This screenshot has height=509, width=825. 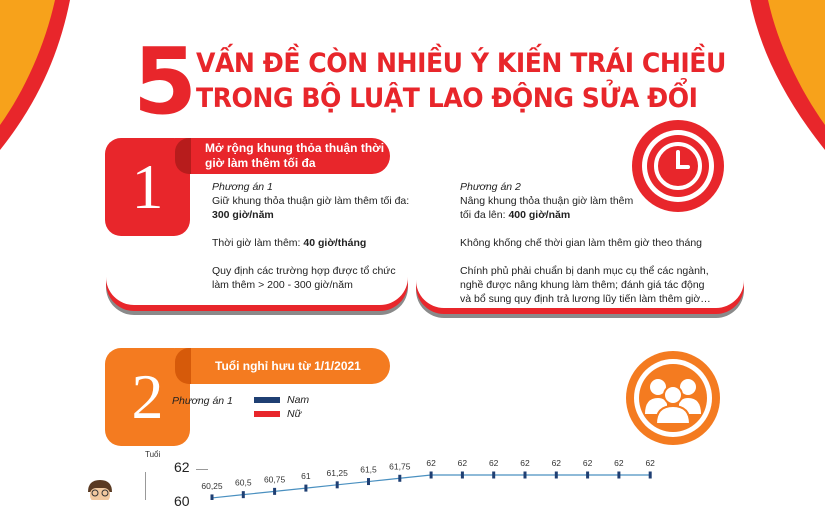 What do you see at coordinates (165, 81) in the screenshot?
I see `title-number: 5` at bounding box center [165, 81].